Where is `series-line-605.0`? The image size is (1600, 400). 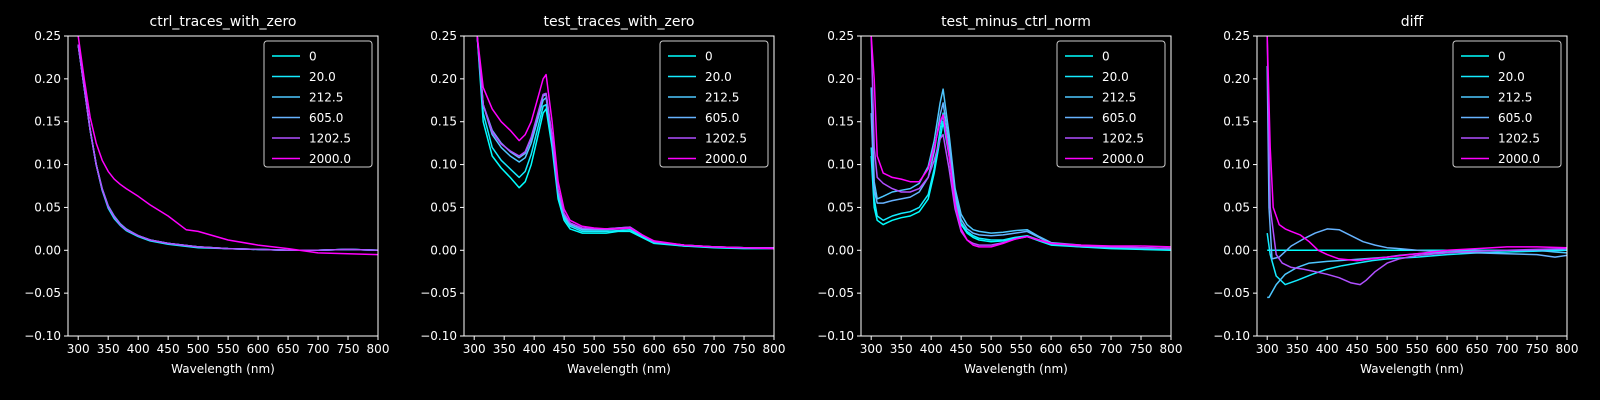 series-line-605.0 is located at coordinates (1416, 162).